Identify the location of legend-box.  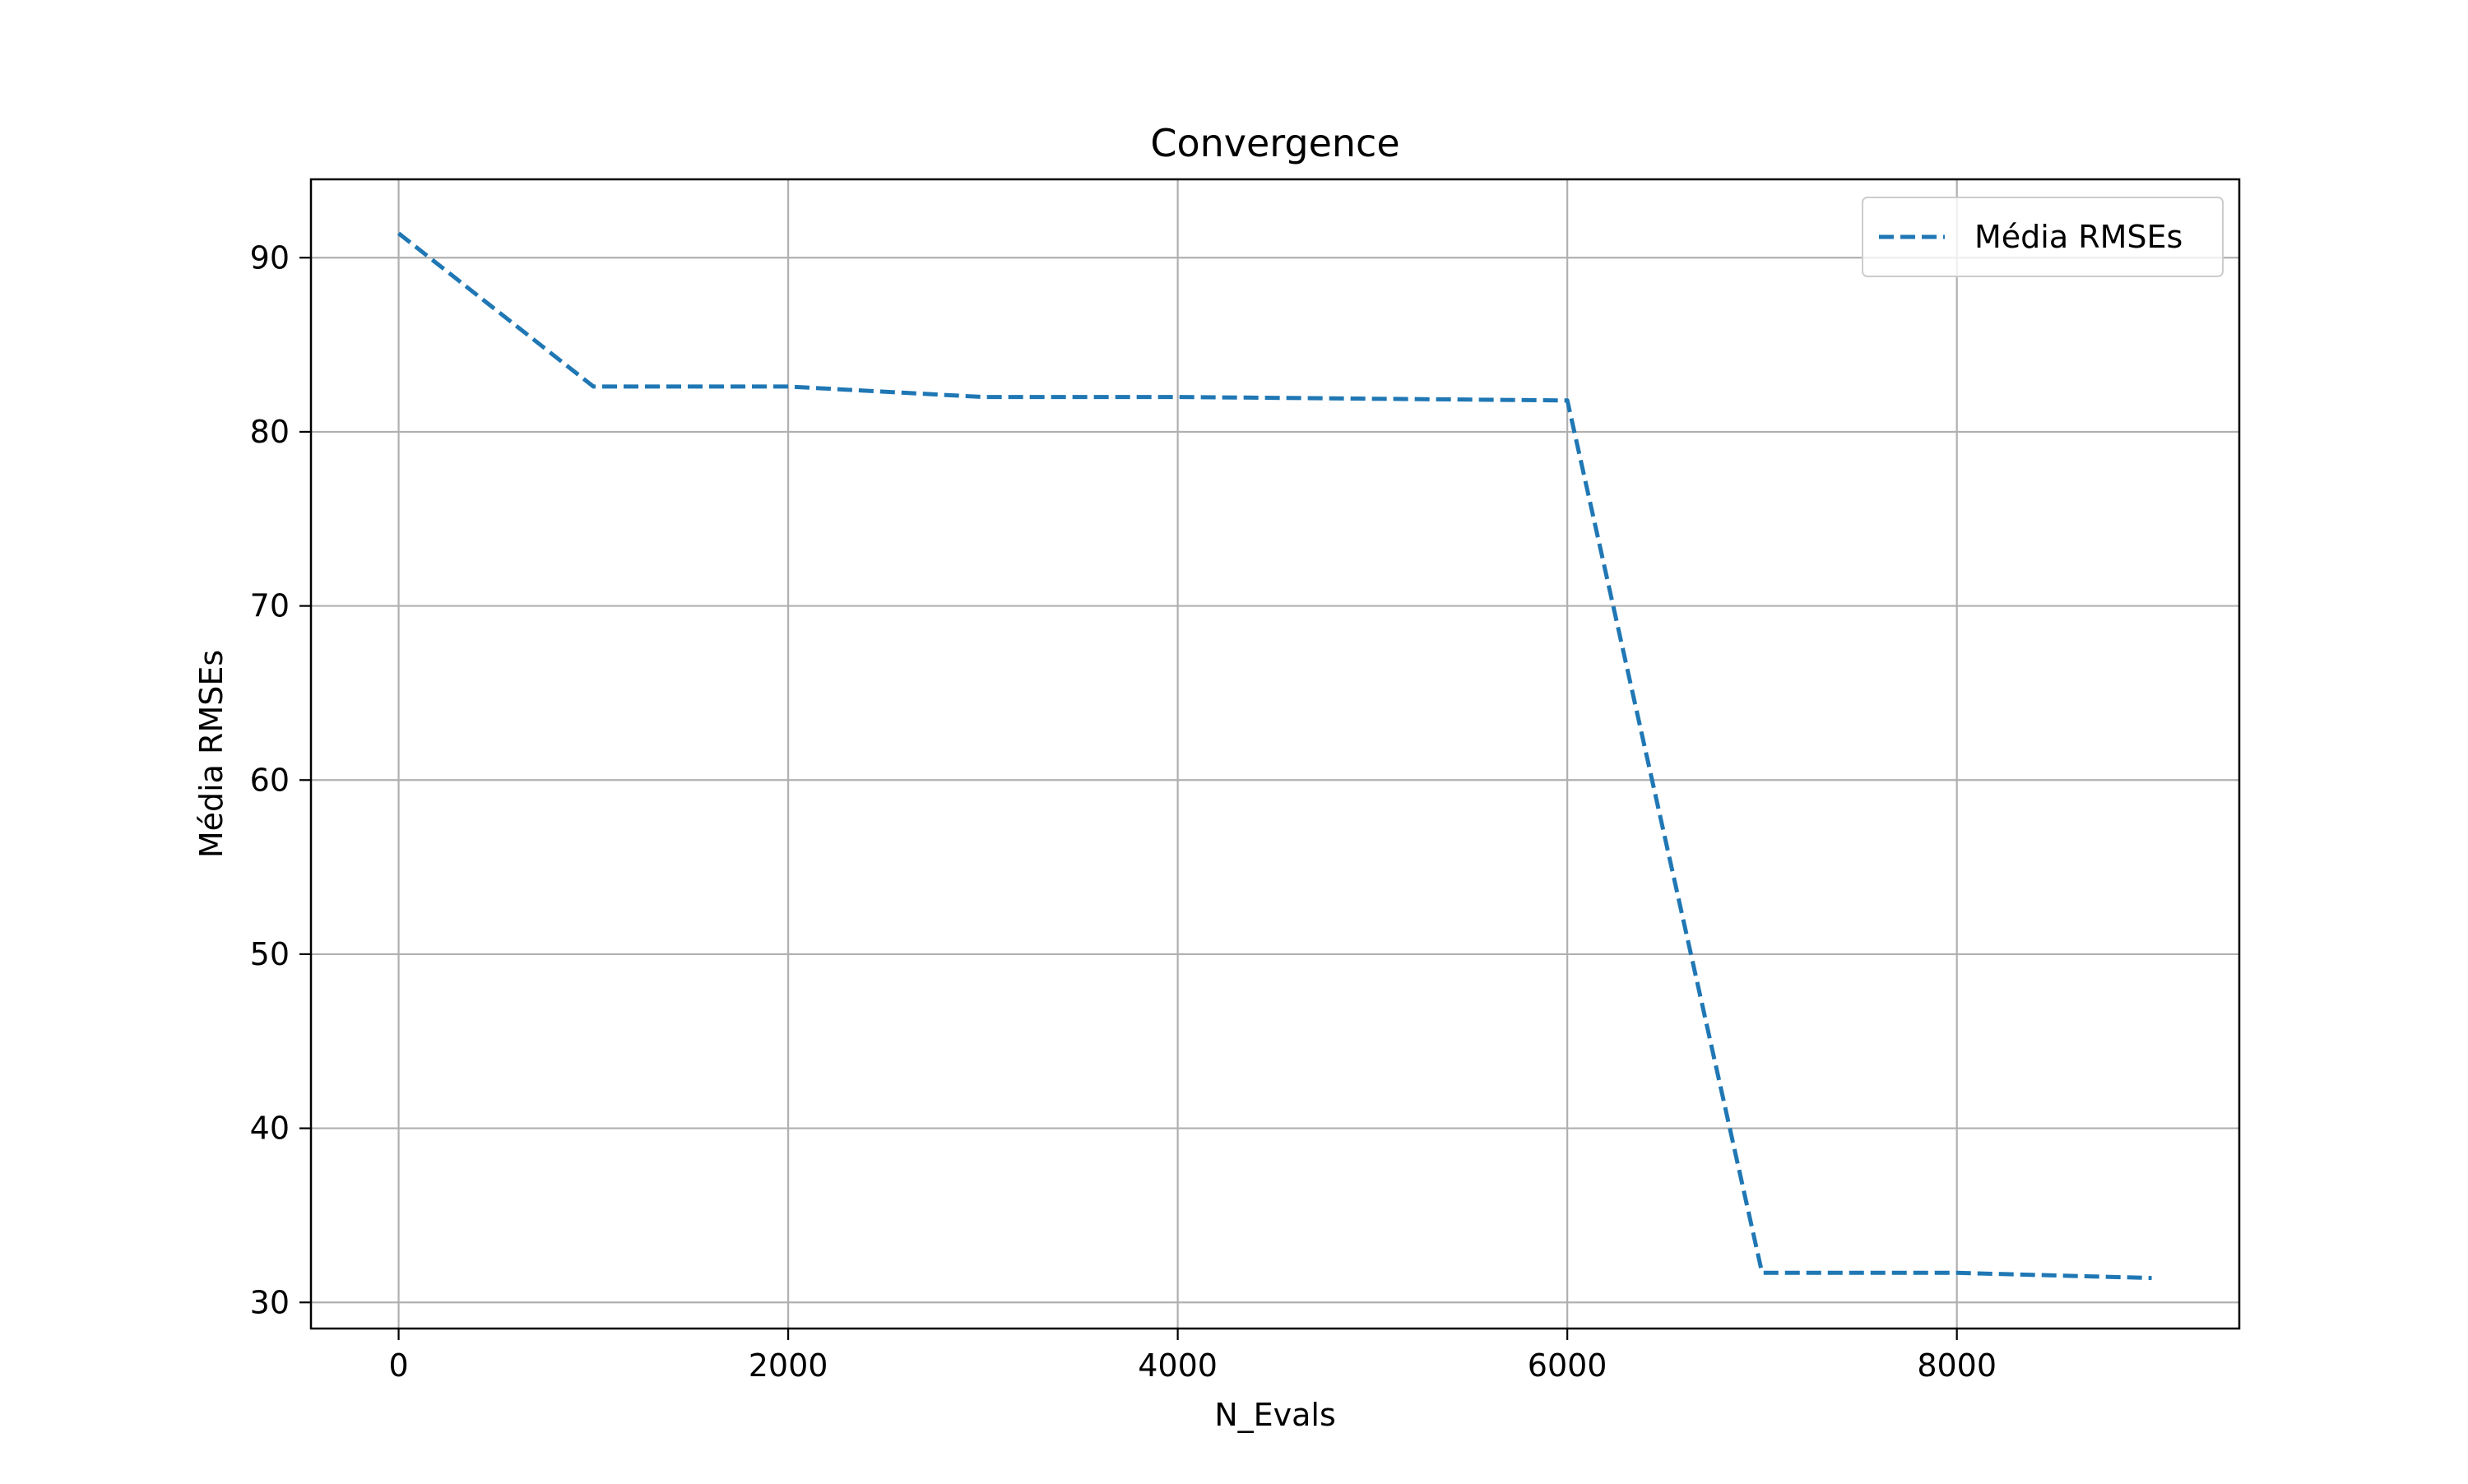
(2043, 237).